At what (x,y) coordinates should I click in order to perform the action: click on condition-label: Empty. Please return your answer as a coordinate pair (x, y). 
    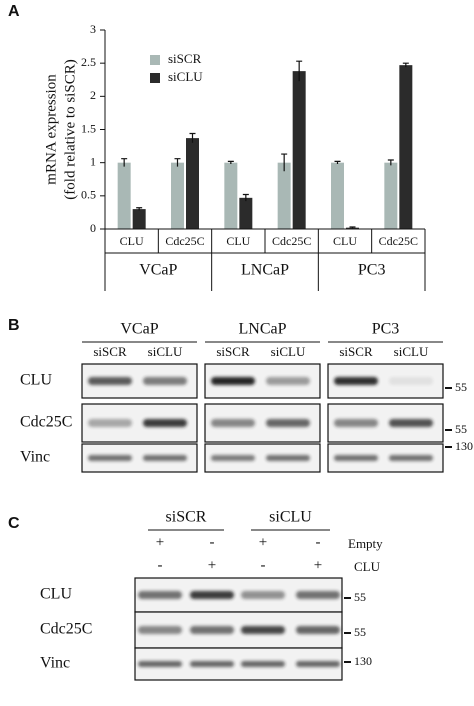
    Looking at the image, I should click on (365, 543).